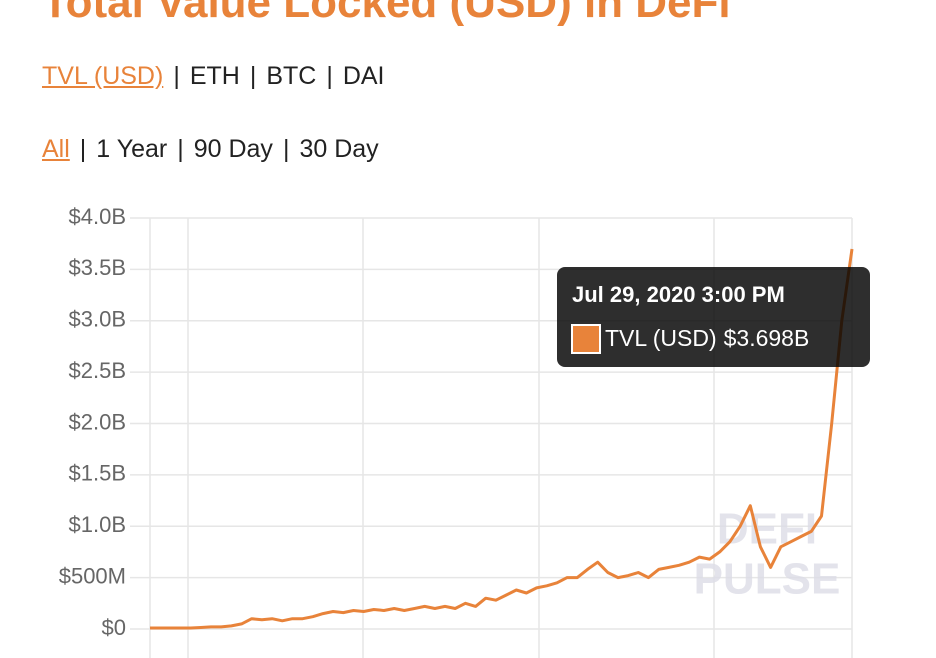  I want to click on unit-nav: TVL (USD) | ETH | BTC | DAI, so click(213, 76).